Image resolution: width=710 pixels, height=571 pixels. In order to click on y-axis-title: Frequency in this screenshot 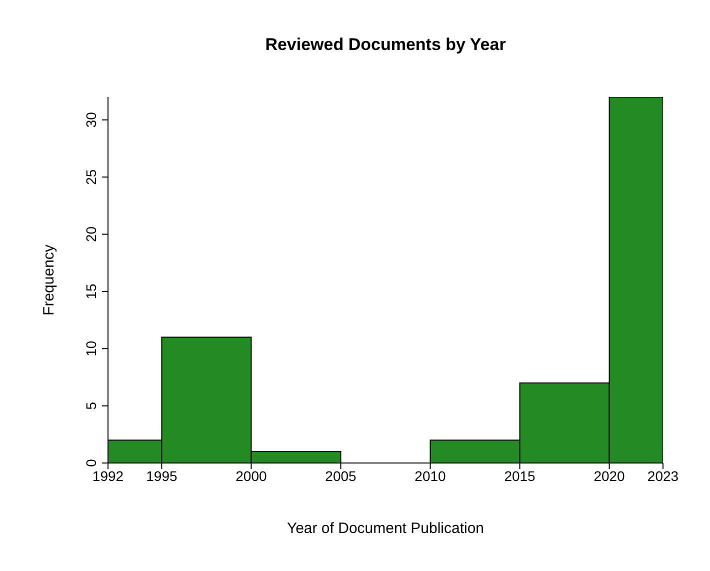, I will do `click(49, 280)`.